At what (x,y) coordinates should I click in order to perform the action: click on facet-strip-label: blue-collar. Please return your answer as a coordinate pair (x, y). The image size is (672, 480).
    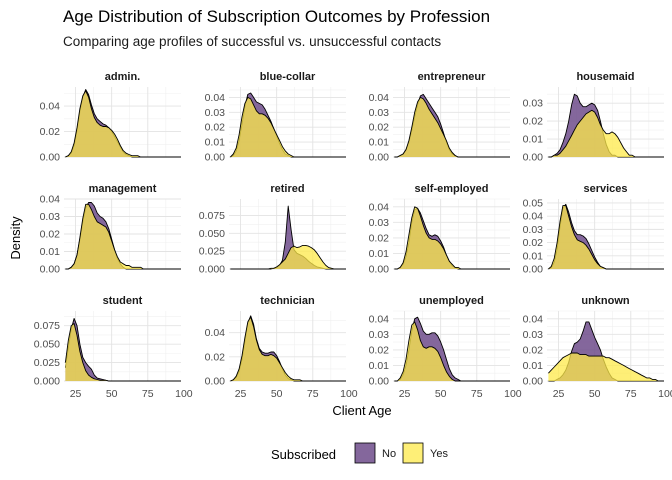
    Looking at the image, I should click on (288, 77).